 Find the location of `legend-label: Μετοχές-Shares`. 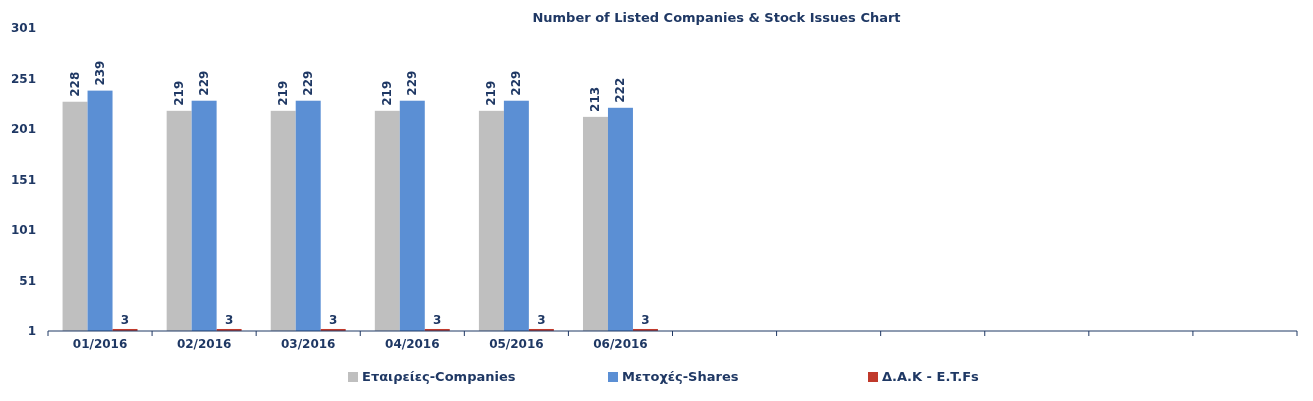

legend-label: Μετοχές-Shares is located at coordinates (680, 376).